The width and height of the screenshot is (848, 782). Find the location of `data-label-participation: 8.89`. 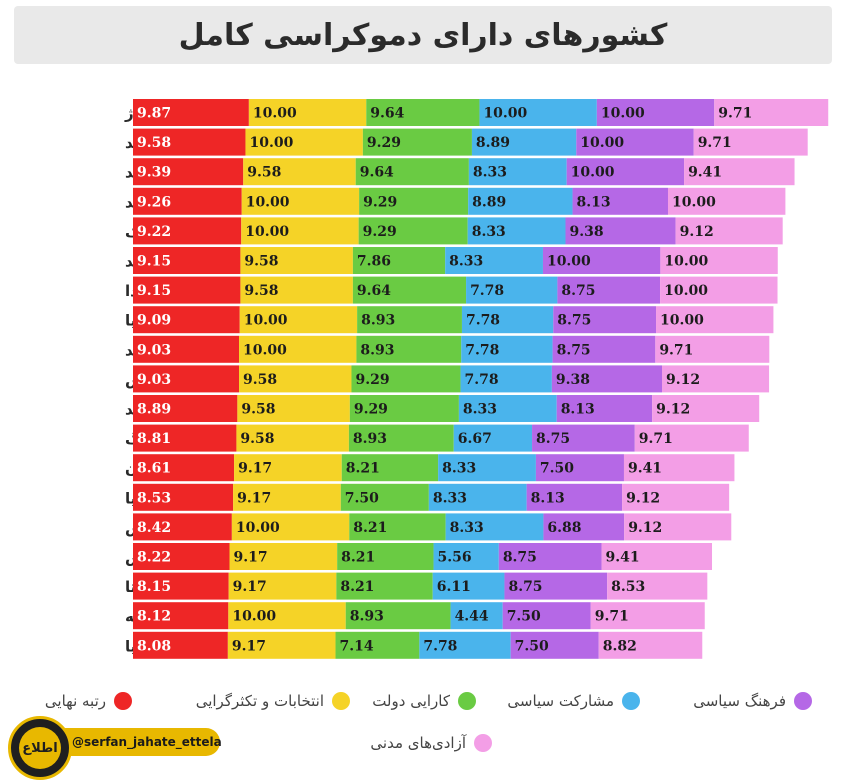

data-label-participation: 8.89 is located at coordinates (493, 143).